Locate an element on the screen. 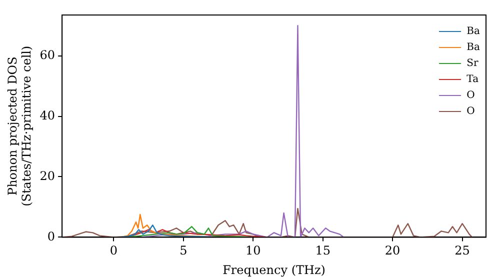 This screenshot has height=280, width=500. y-tick-label: 40 is located at coordinates (48, 115).